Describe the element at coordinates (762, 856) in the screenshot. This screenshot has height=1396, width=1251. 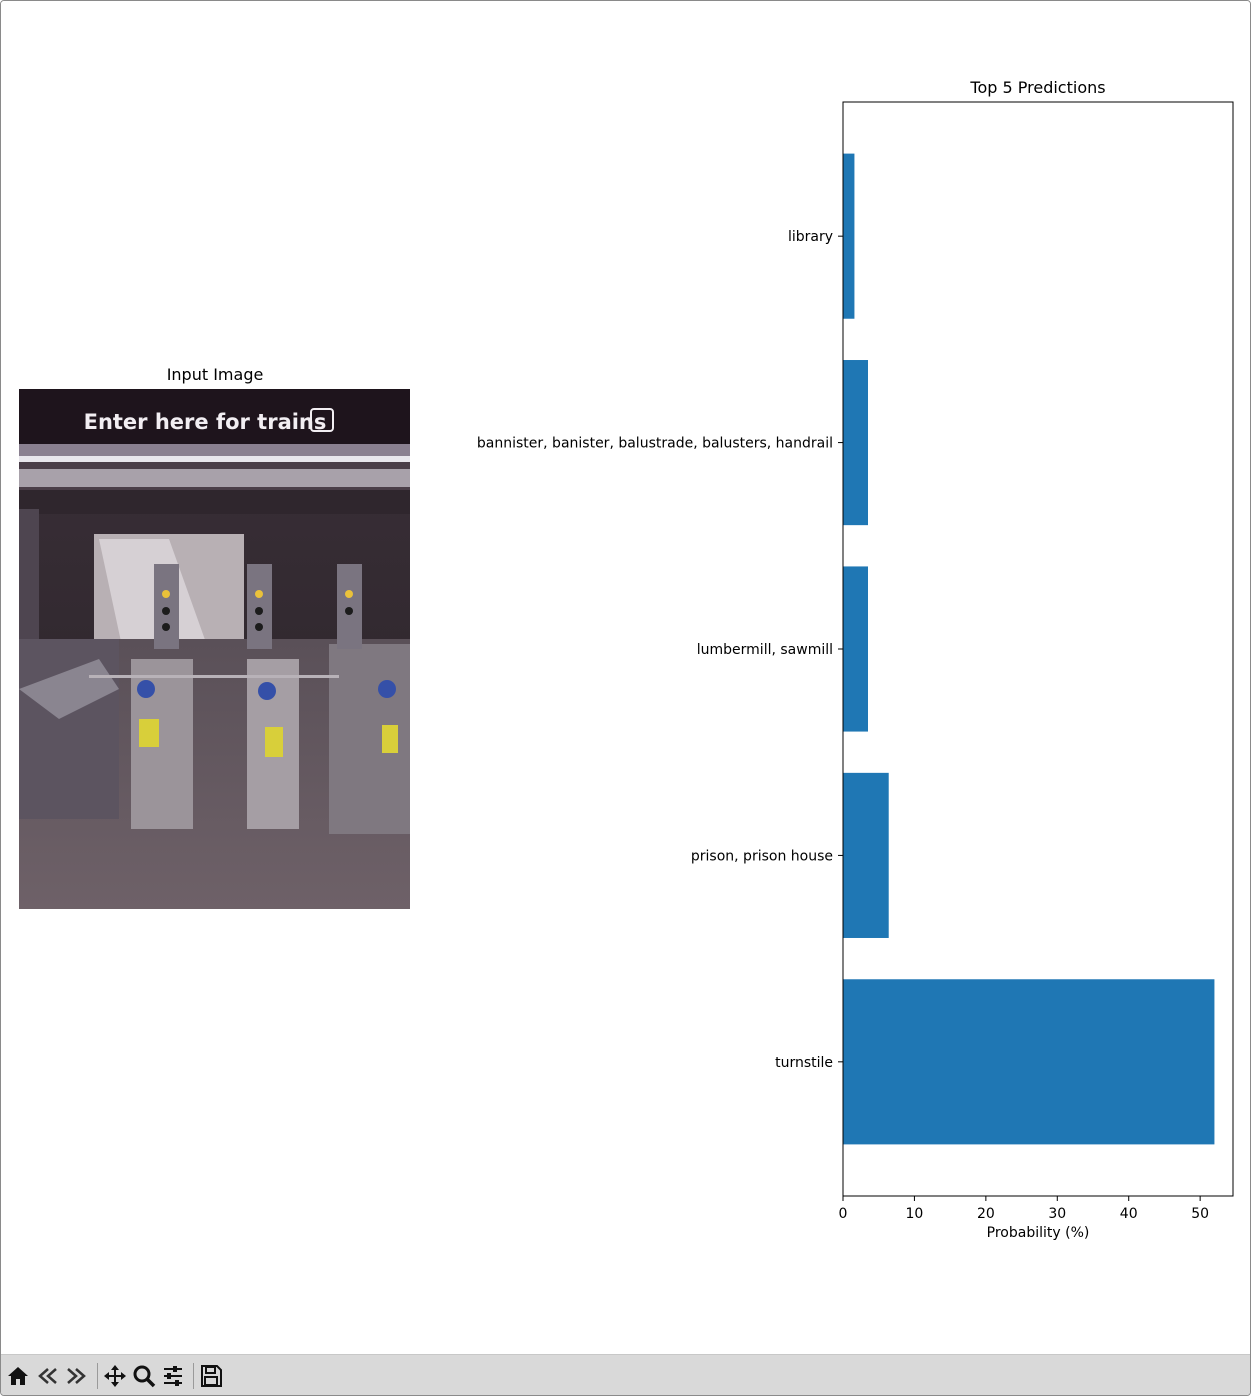
I see `y-tick-label: prison, prison house` at that location.